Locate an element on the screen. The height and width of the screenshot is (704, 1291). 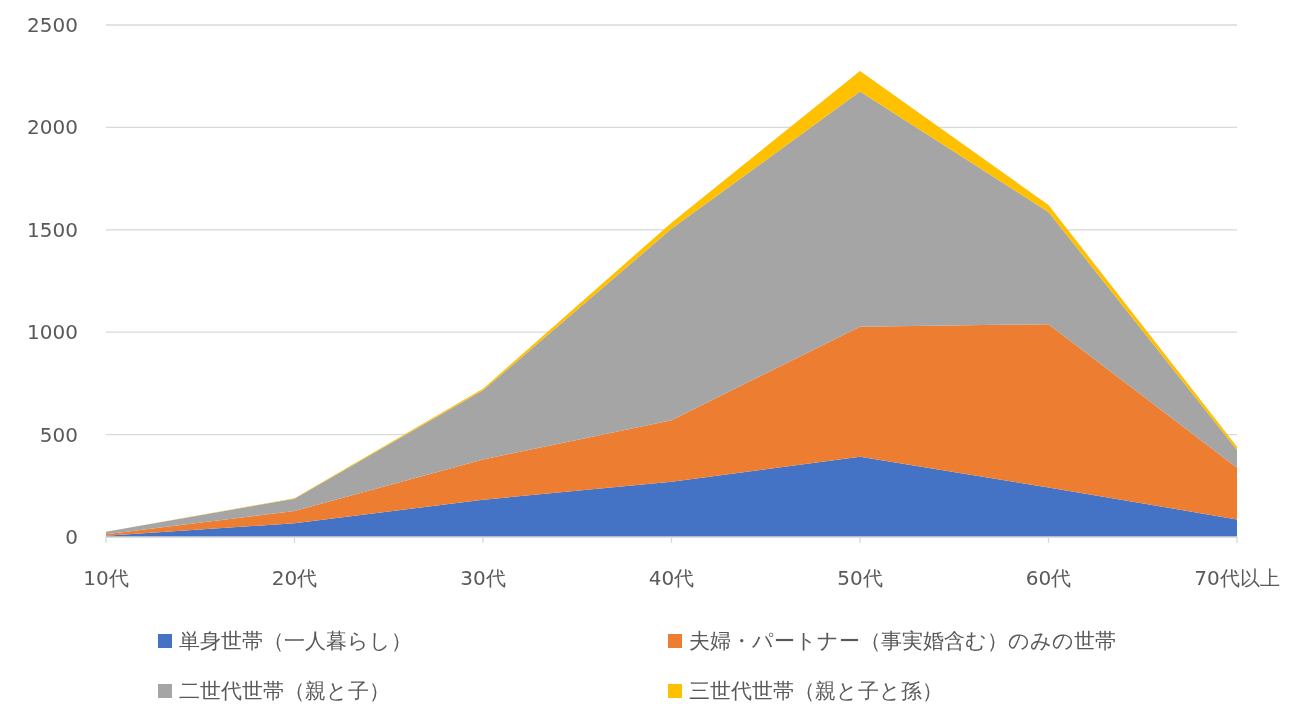
legend-label: 単身世帯（一人暮らし） is located at coordinates (295, 641).